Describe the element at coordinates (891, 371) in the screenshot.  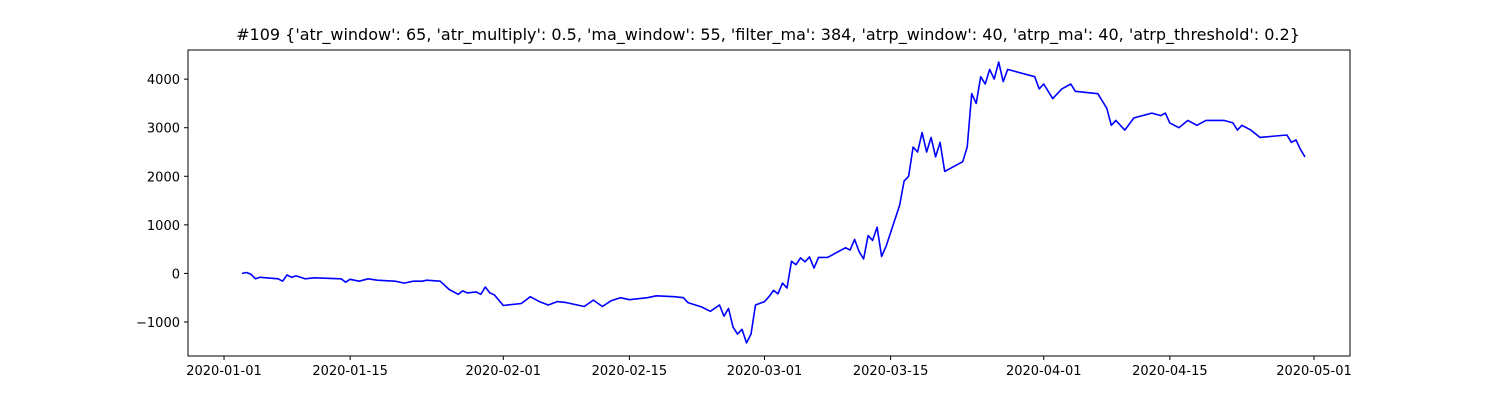
I see `x-tick-label: 2020-03-15` at that location.